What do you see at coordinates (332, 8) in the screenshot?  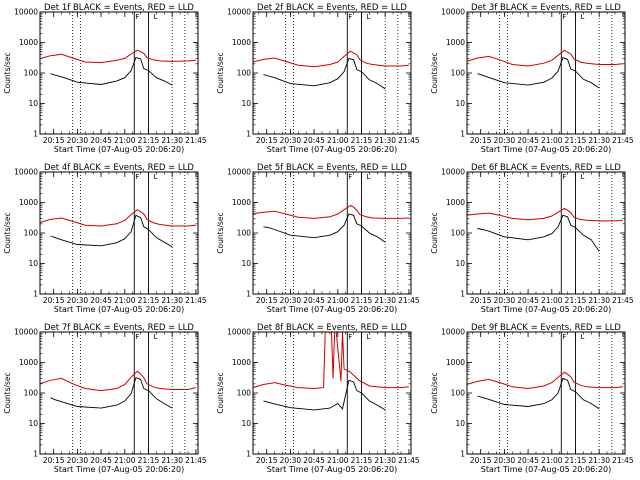 I see `panel-title: Det 2f BLACK = Events, RED = LLD` at bounding box center [332, 8].